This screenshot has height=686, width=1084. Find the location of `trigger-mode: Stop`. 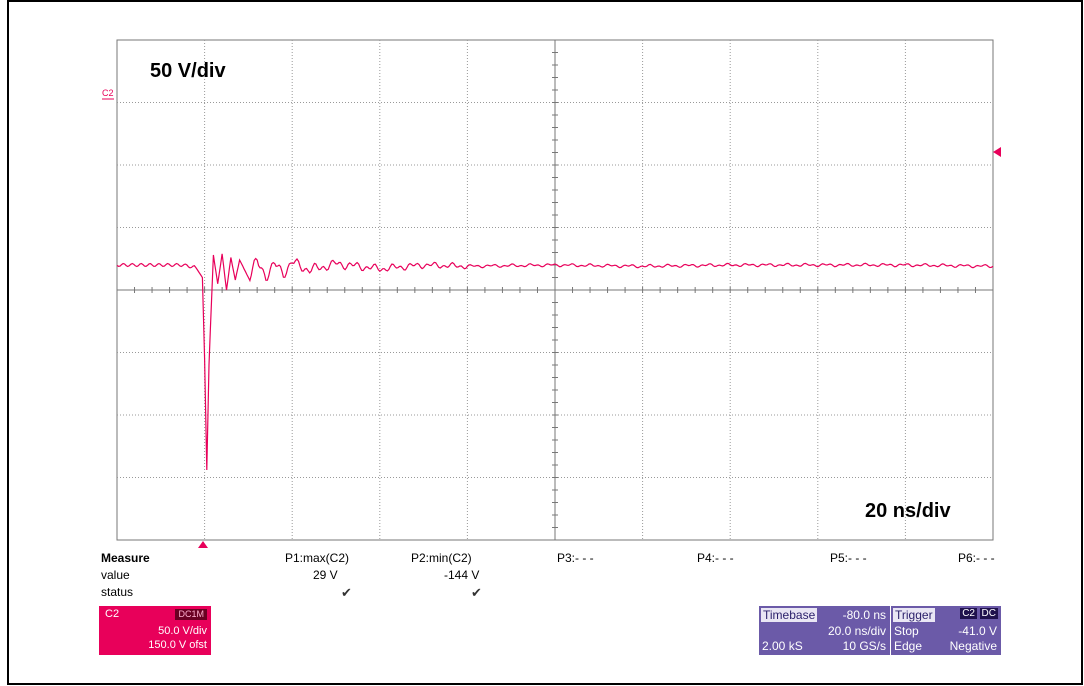

trigger-mode: Stop is located at coordinates (906, 631).